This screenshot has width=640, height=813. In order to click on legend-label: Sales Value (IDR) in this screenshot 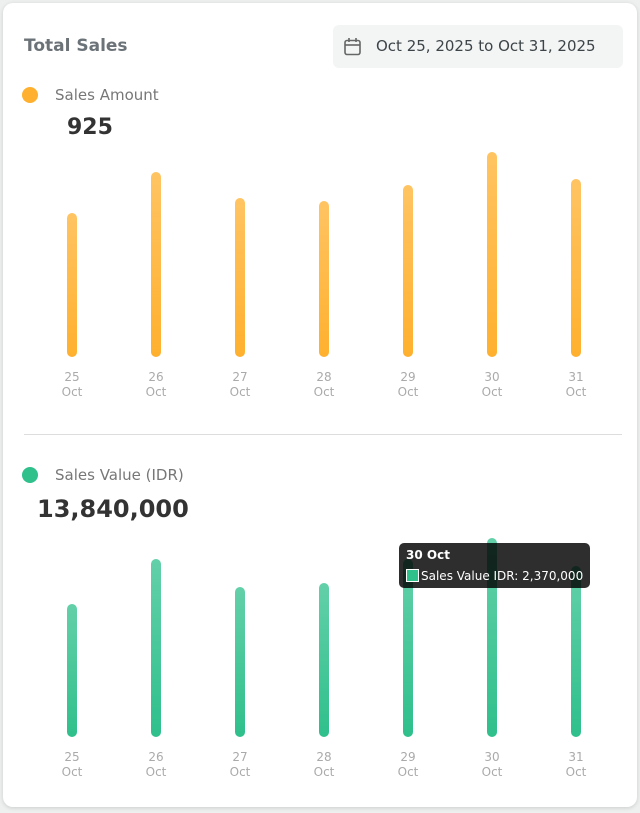, I will do `click(119, 475)`.